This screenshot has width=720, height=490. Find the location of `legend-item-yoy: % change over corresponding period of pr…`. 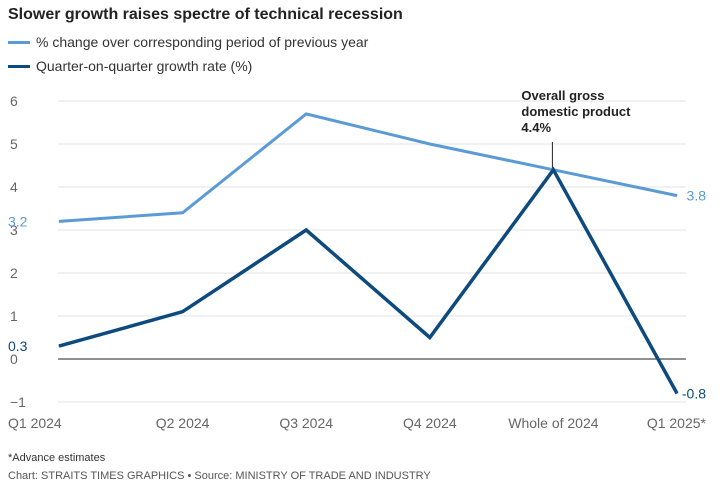

legend-item-yoy: % change over corresponding period of pr… is located at coordinates (188, 42).